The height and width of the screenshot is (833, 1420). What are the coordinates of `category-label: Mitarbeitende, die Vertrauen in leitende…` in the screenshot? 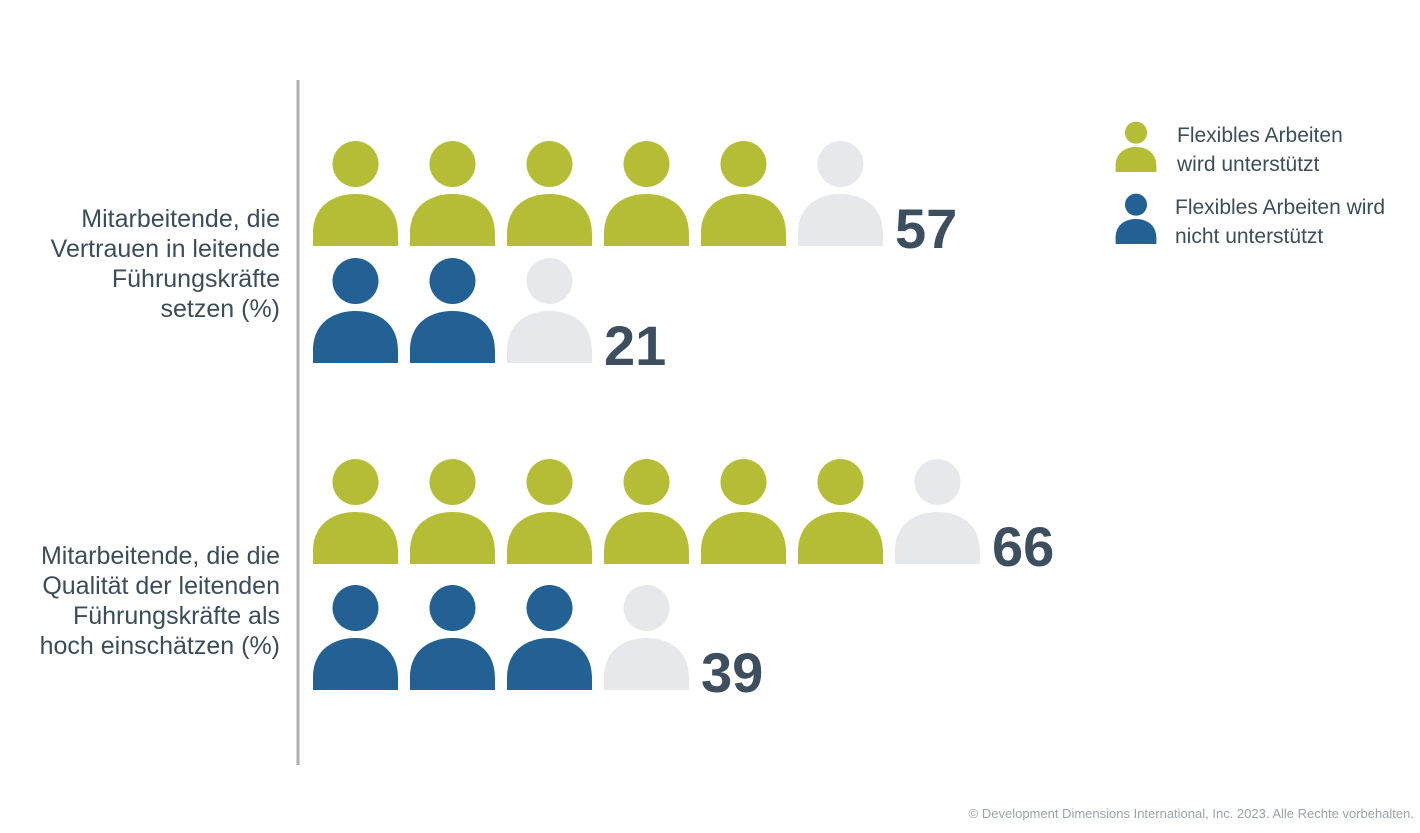 It's located at (165, 264).